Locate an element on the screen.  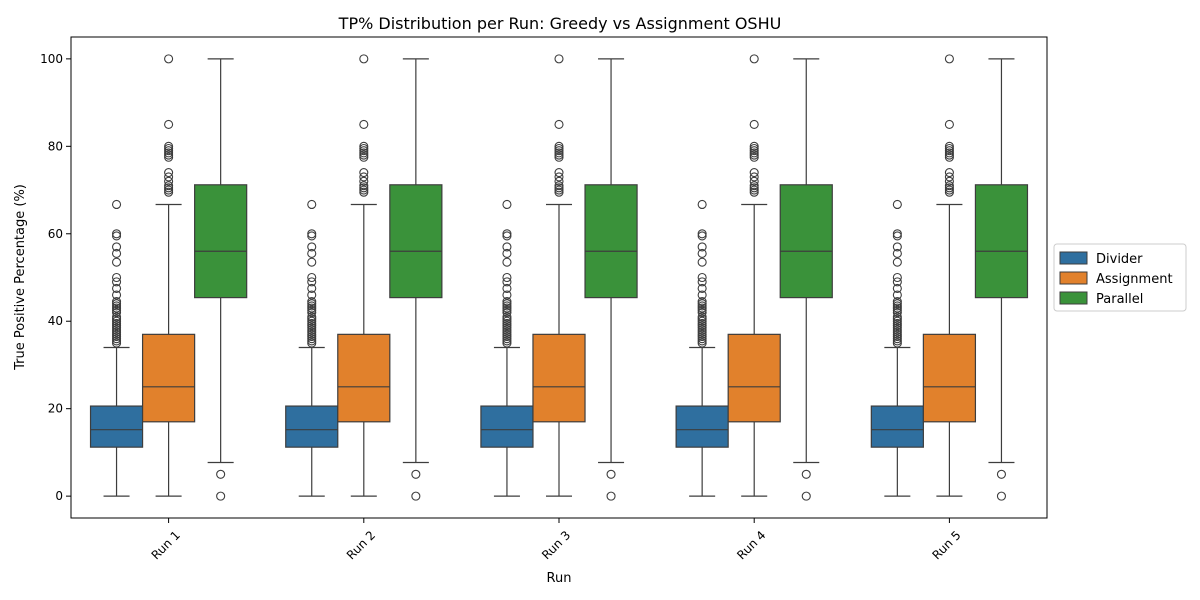
legend-label: Divider is located at coordinates (1119, 259).